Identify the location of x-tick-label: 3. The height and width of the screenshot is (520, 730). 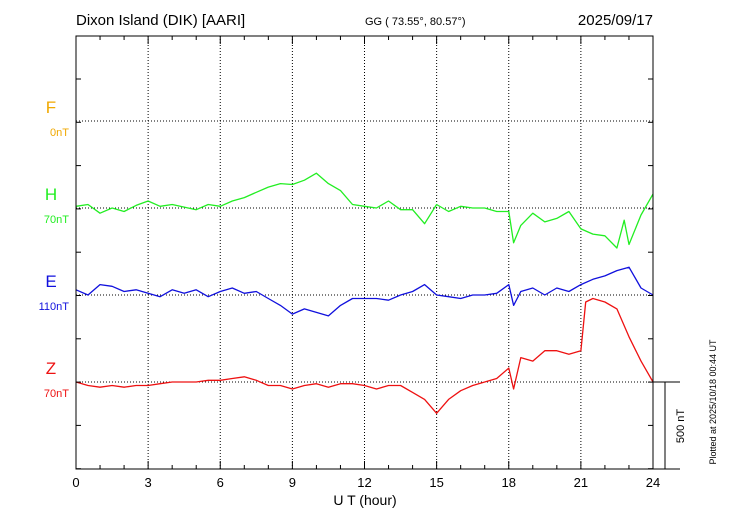
(148, 482).